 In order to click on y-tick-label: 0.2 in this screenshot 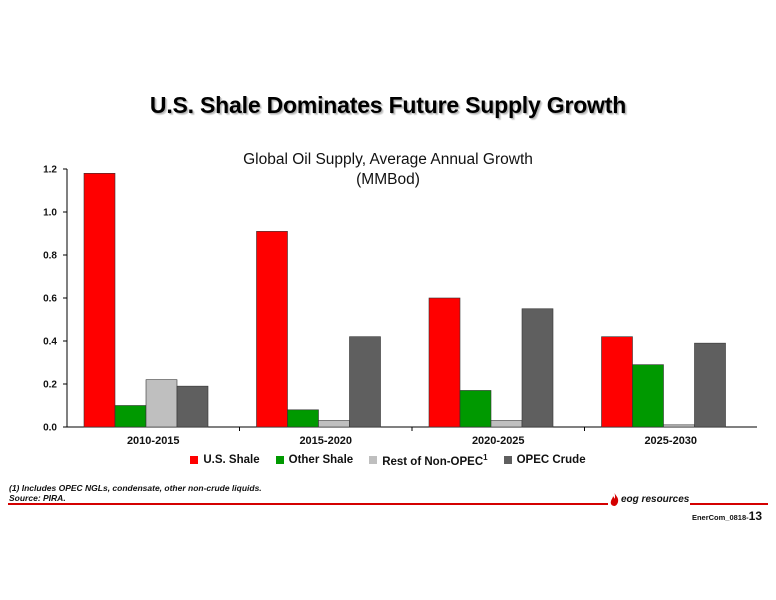, I will do `click(50, 385)`.